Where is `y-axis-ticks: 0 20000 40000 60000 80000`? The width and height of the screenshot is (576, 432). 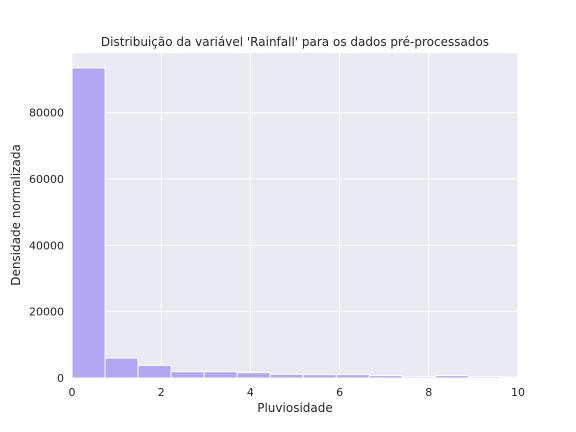
y-axis-ticks: 0 20000 40000 60000 80000 is located at coordinates (46, 246).